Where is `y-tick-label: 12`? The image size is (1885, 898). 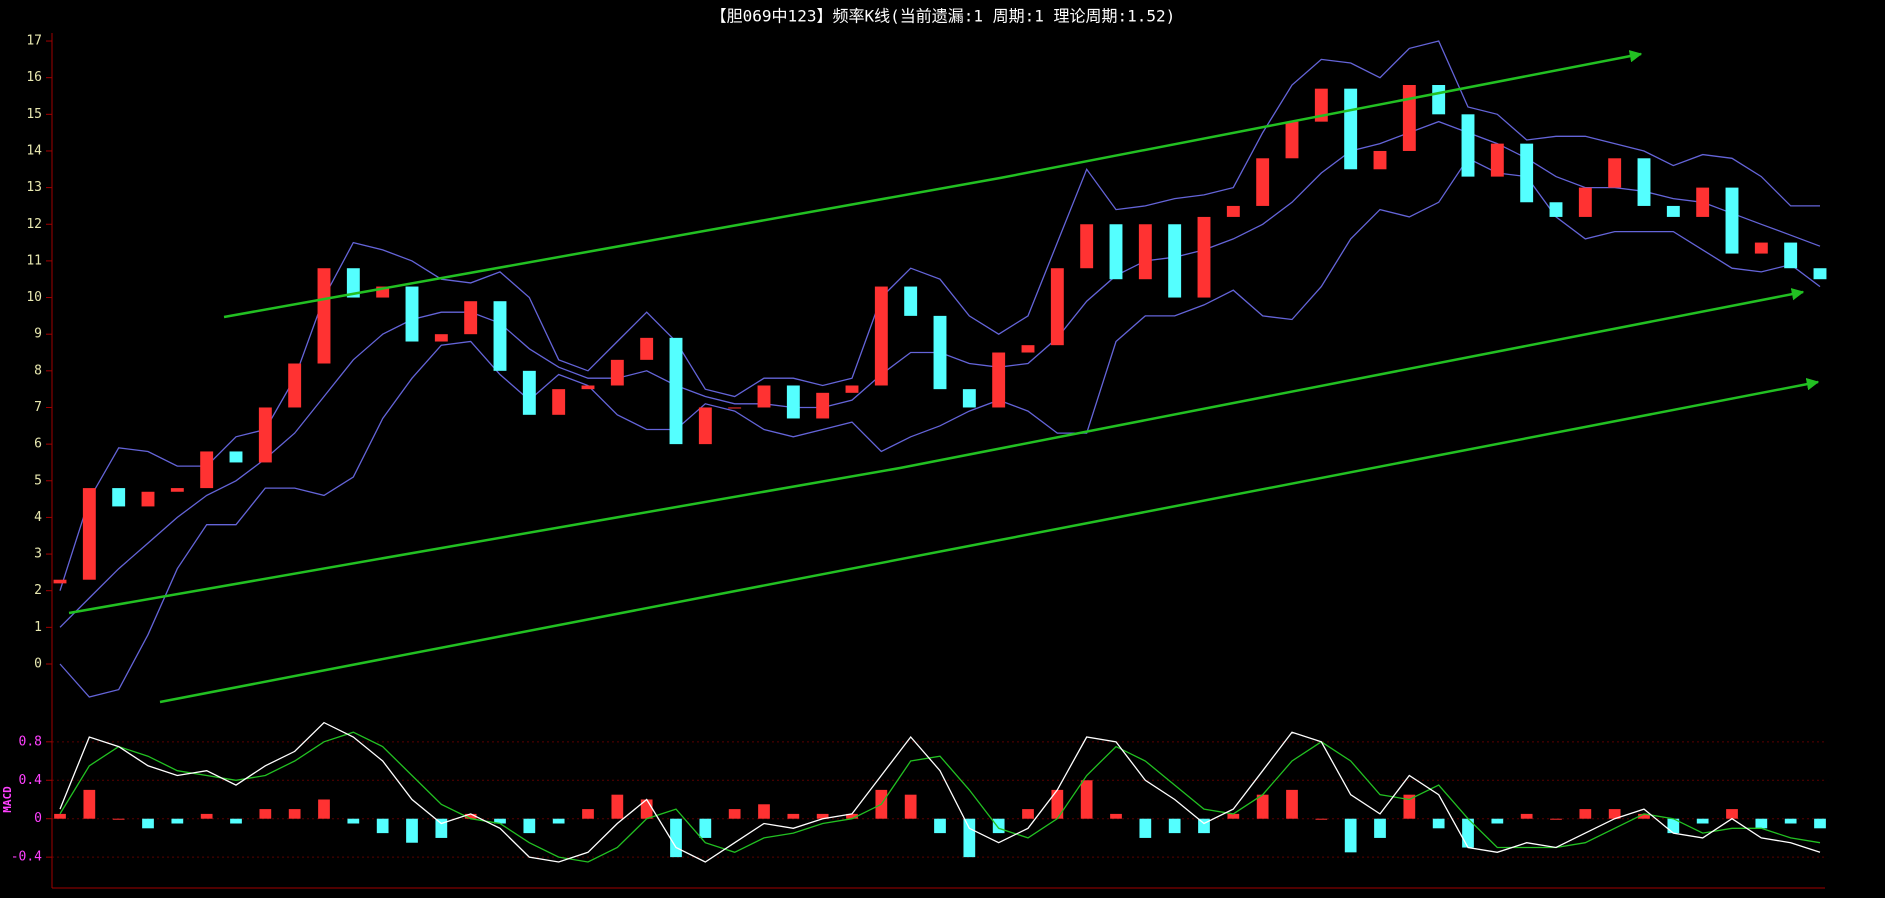 y-tick-label: 12 is located at coordinates (34, 224).